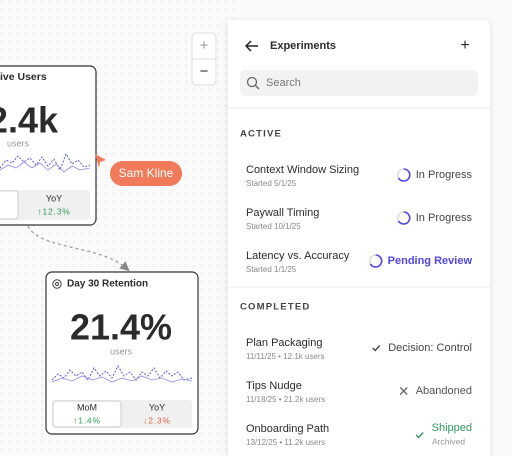 This screenshot has width=512, height=456. I want to click on search-placeholder: Search, so click(283, 83).